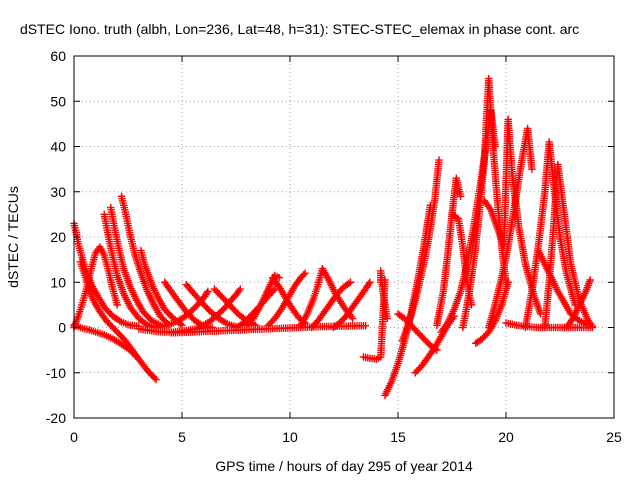 Image resolution: width=640 pixels, height=480 pixels. Describe the element at coordinates (74, 437) in the screenshot. I see `x-tick-label: 0` at that location.